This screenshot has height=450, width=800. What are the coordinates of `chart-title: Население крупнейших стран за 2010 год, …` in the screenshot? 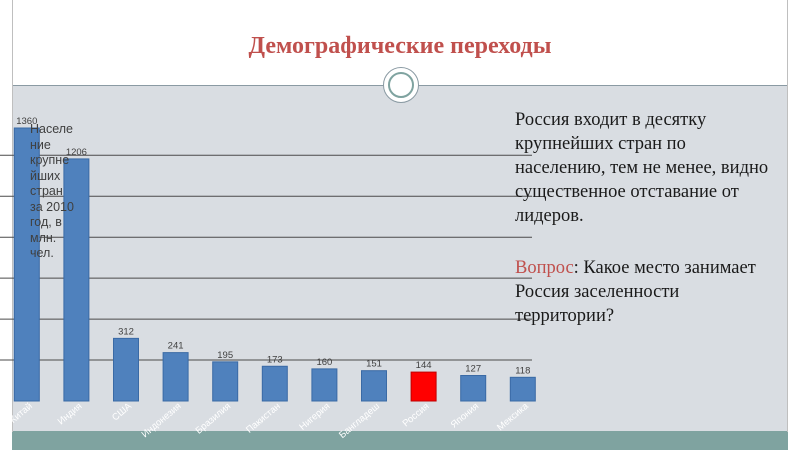 It's located at (52, 191).